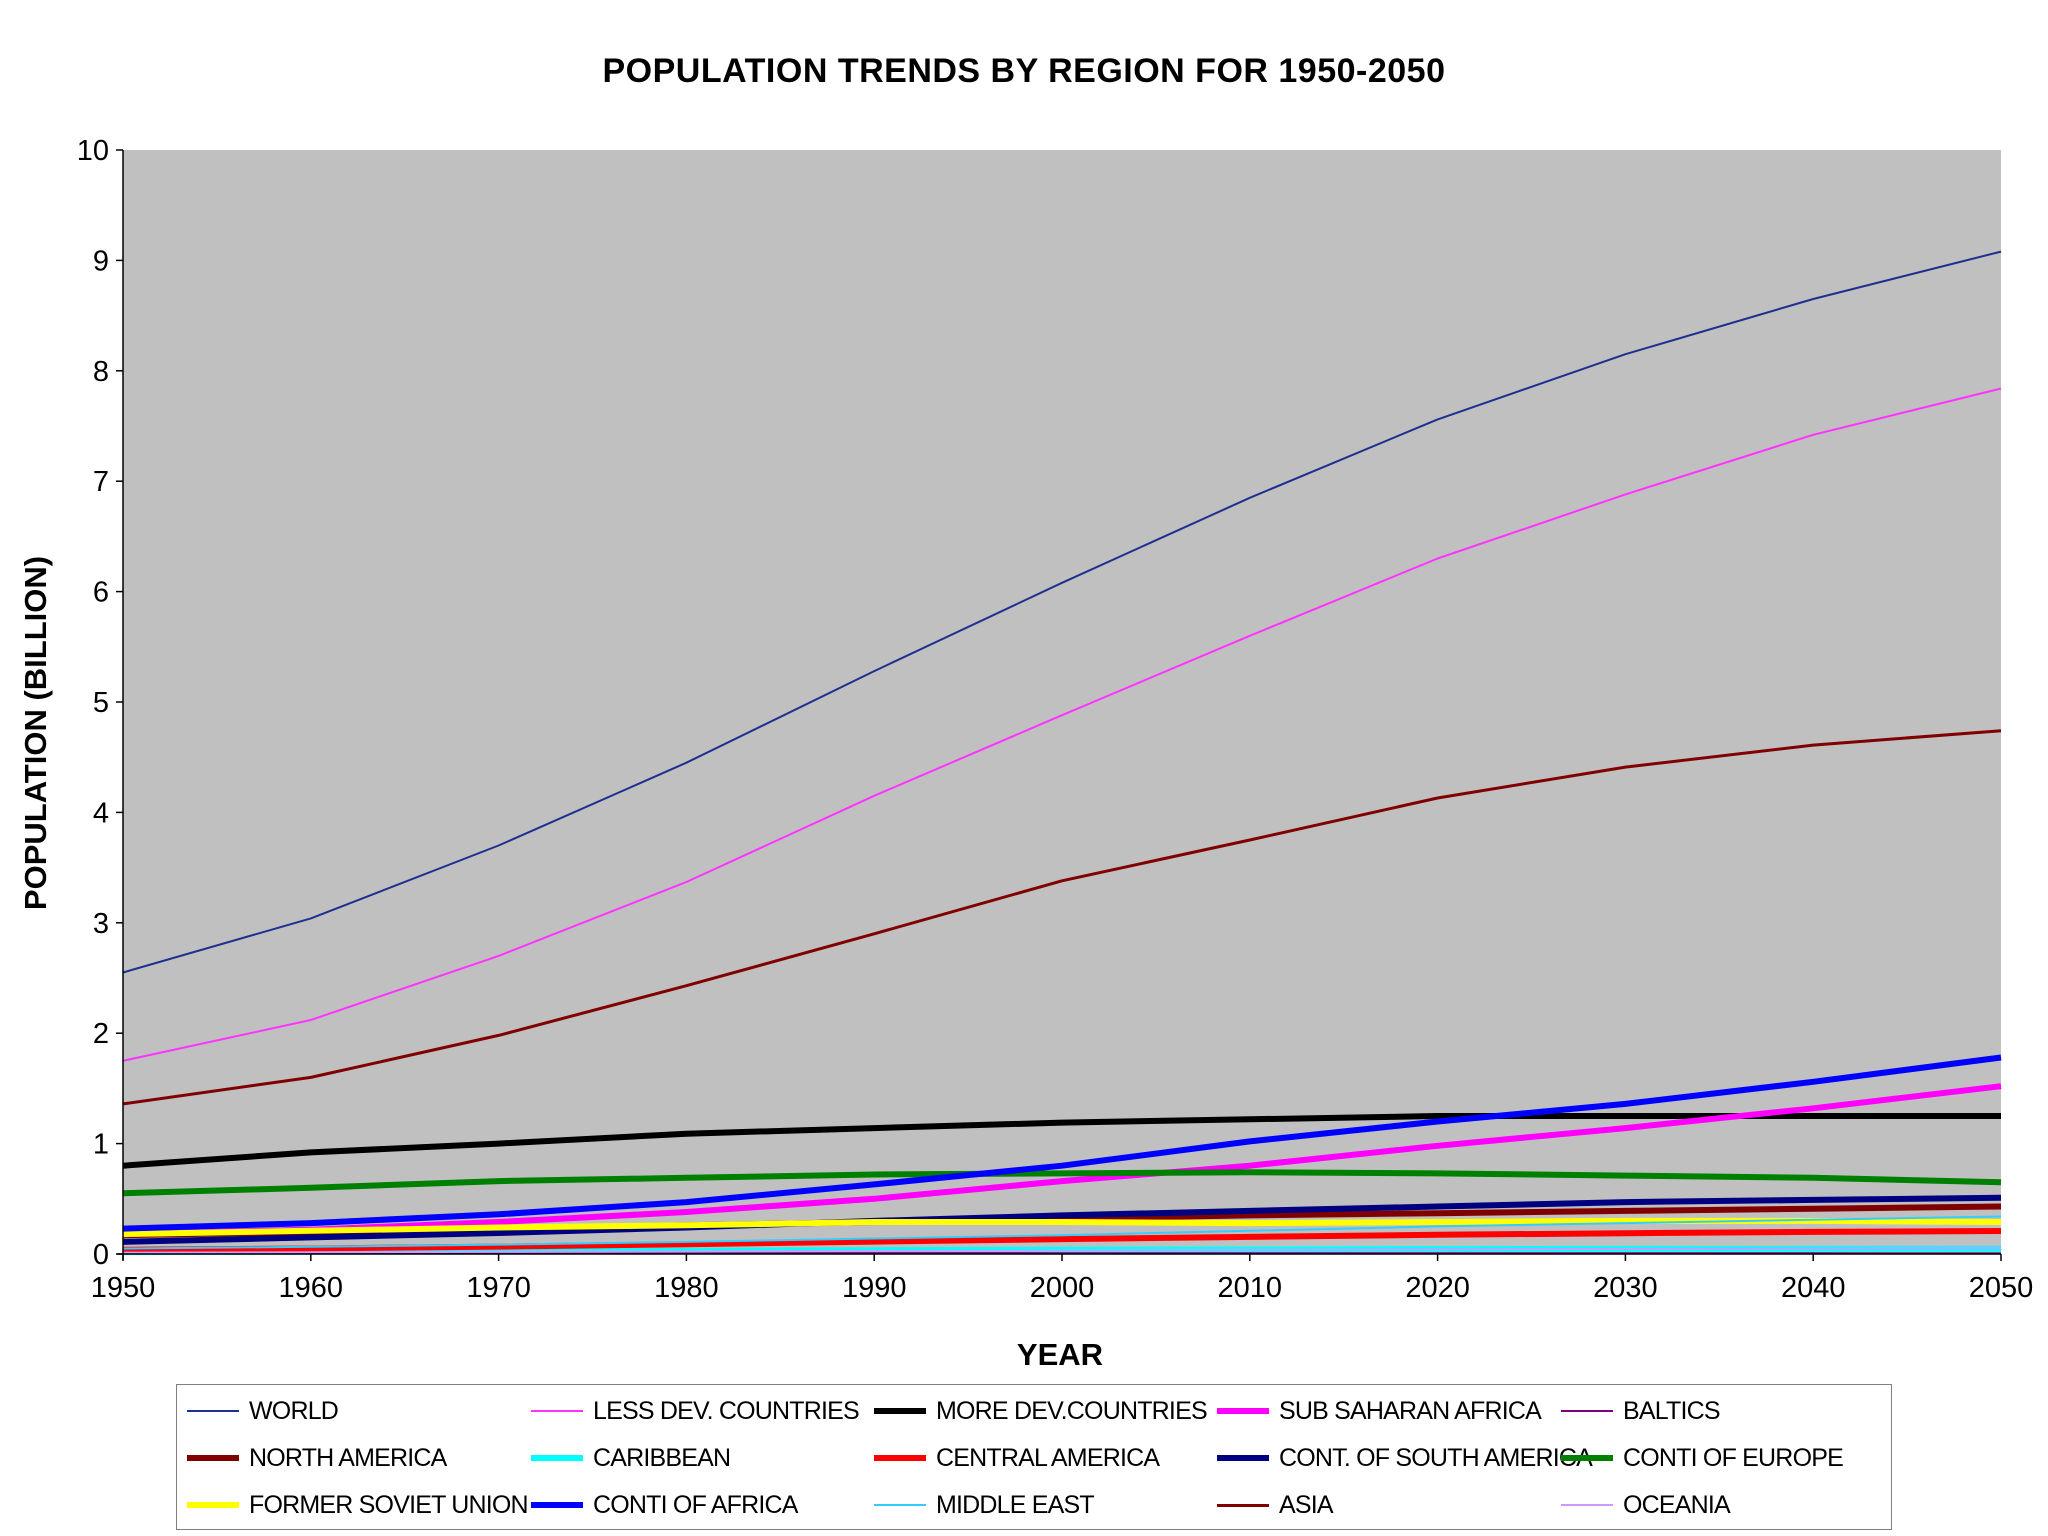 The image size is (2048, 1536). What do you see at coordinates (1733, 1457) in the screenshot?
I see `legend-label: CONTI OF EUROPE` at bounding box center [1733, 1457].